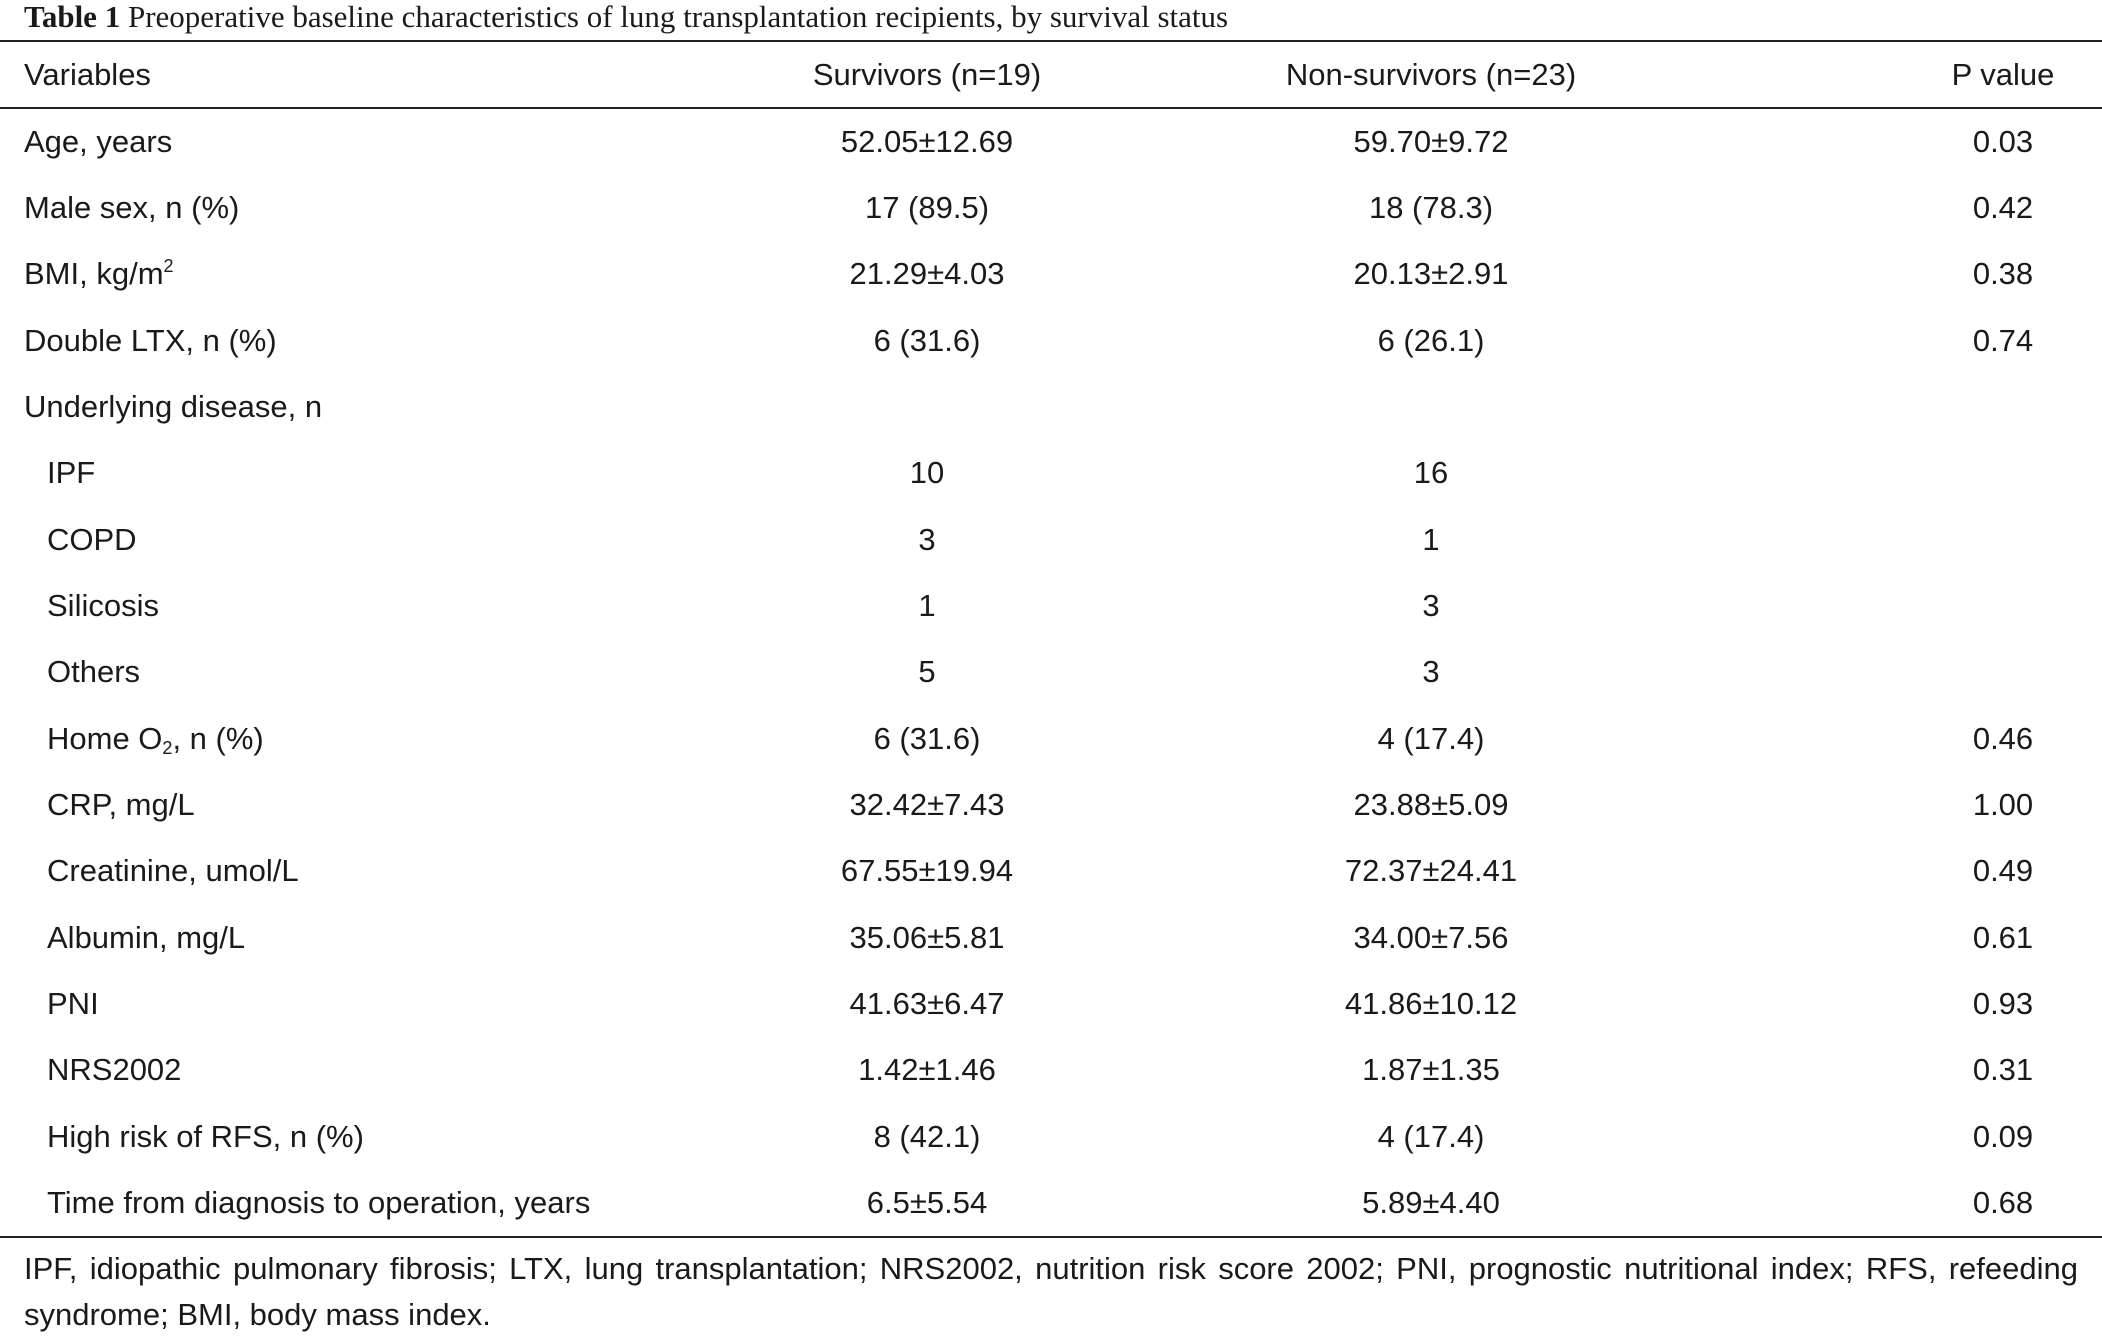 This screenshot has width=2102, height=1338. What do you see at coordinates (1431, 407) in the screenshot?
I see `row-non-survivors` at bounding box center [1431, 407].